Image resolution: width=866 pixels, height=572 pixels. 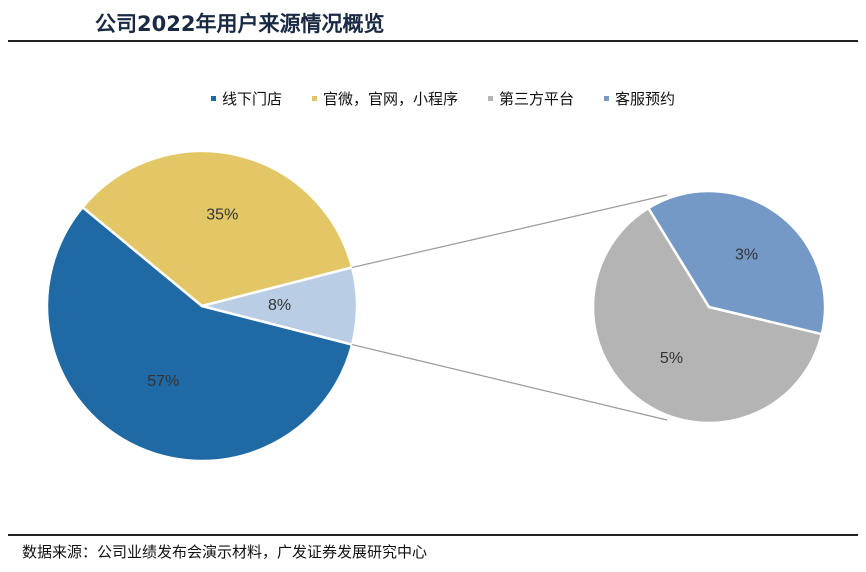 I want to click on chart-legend: 线下门店 官微，官网，小程序 第三方平台 客服预约, so click(x=433, y=98).